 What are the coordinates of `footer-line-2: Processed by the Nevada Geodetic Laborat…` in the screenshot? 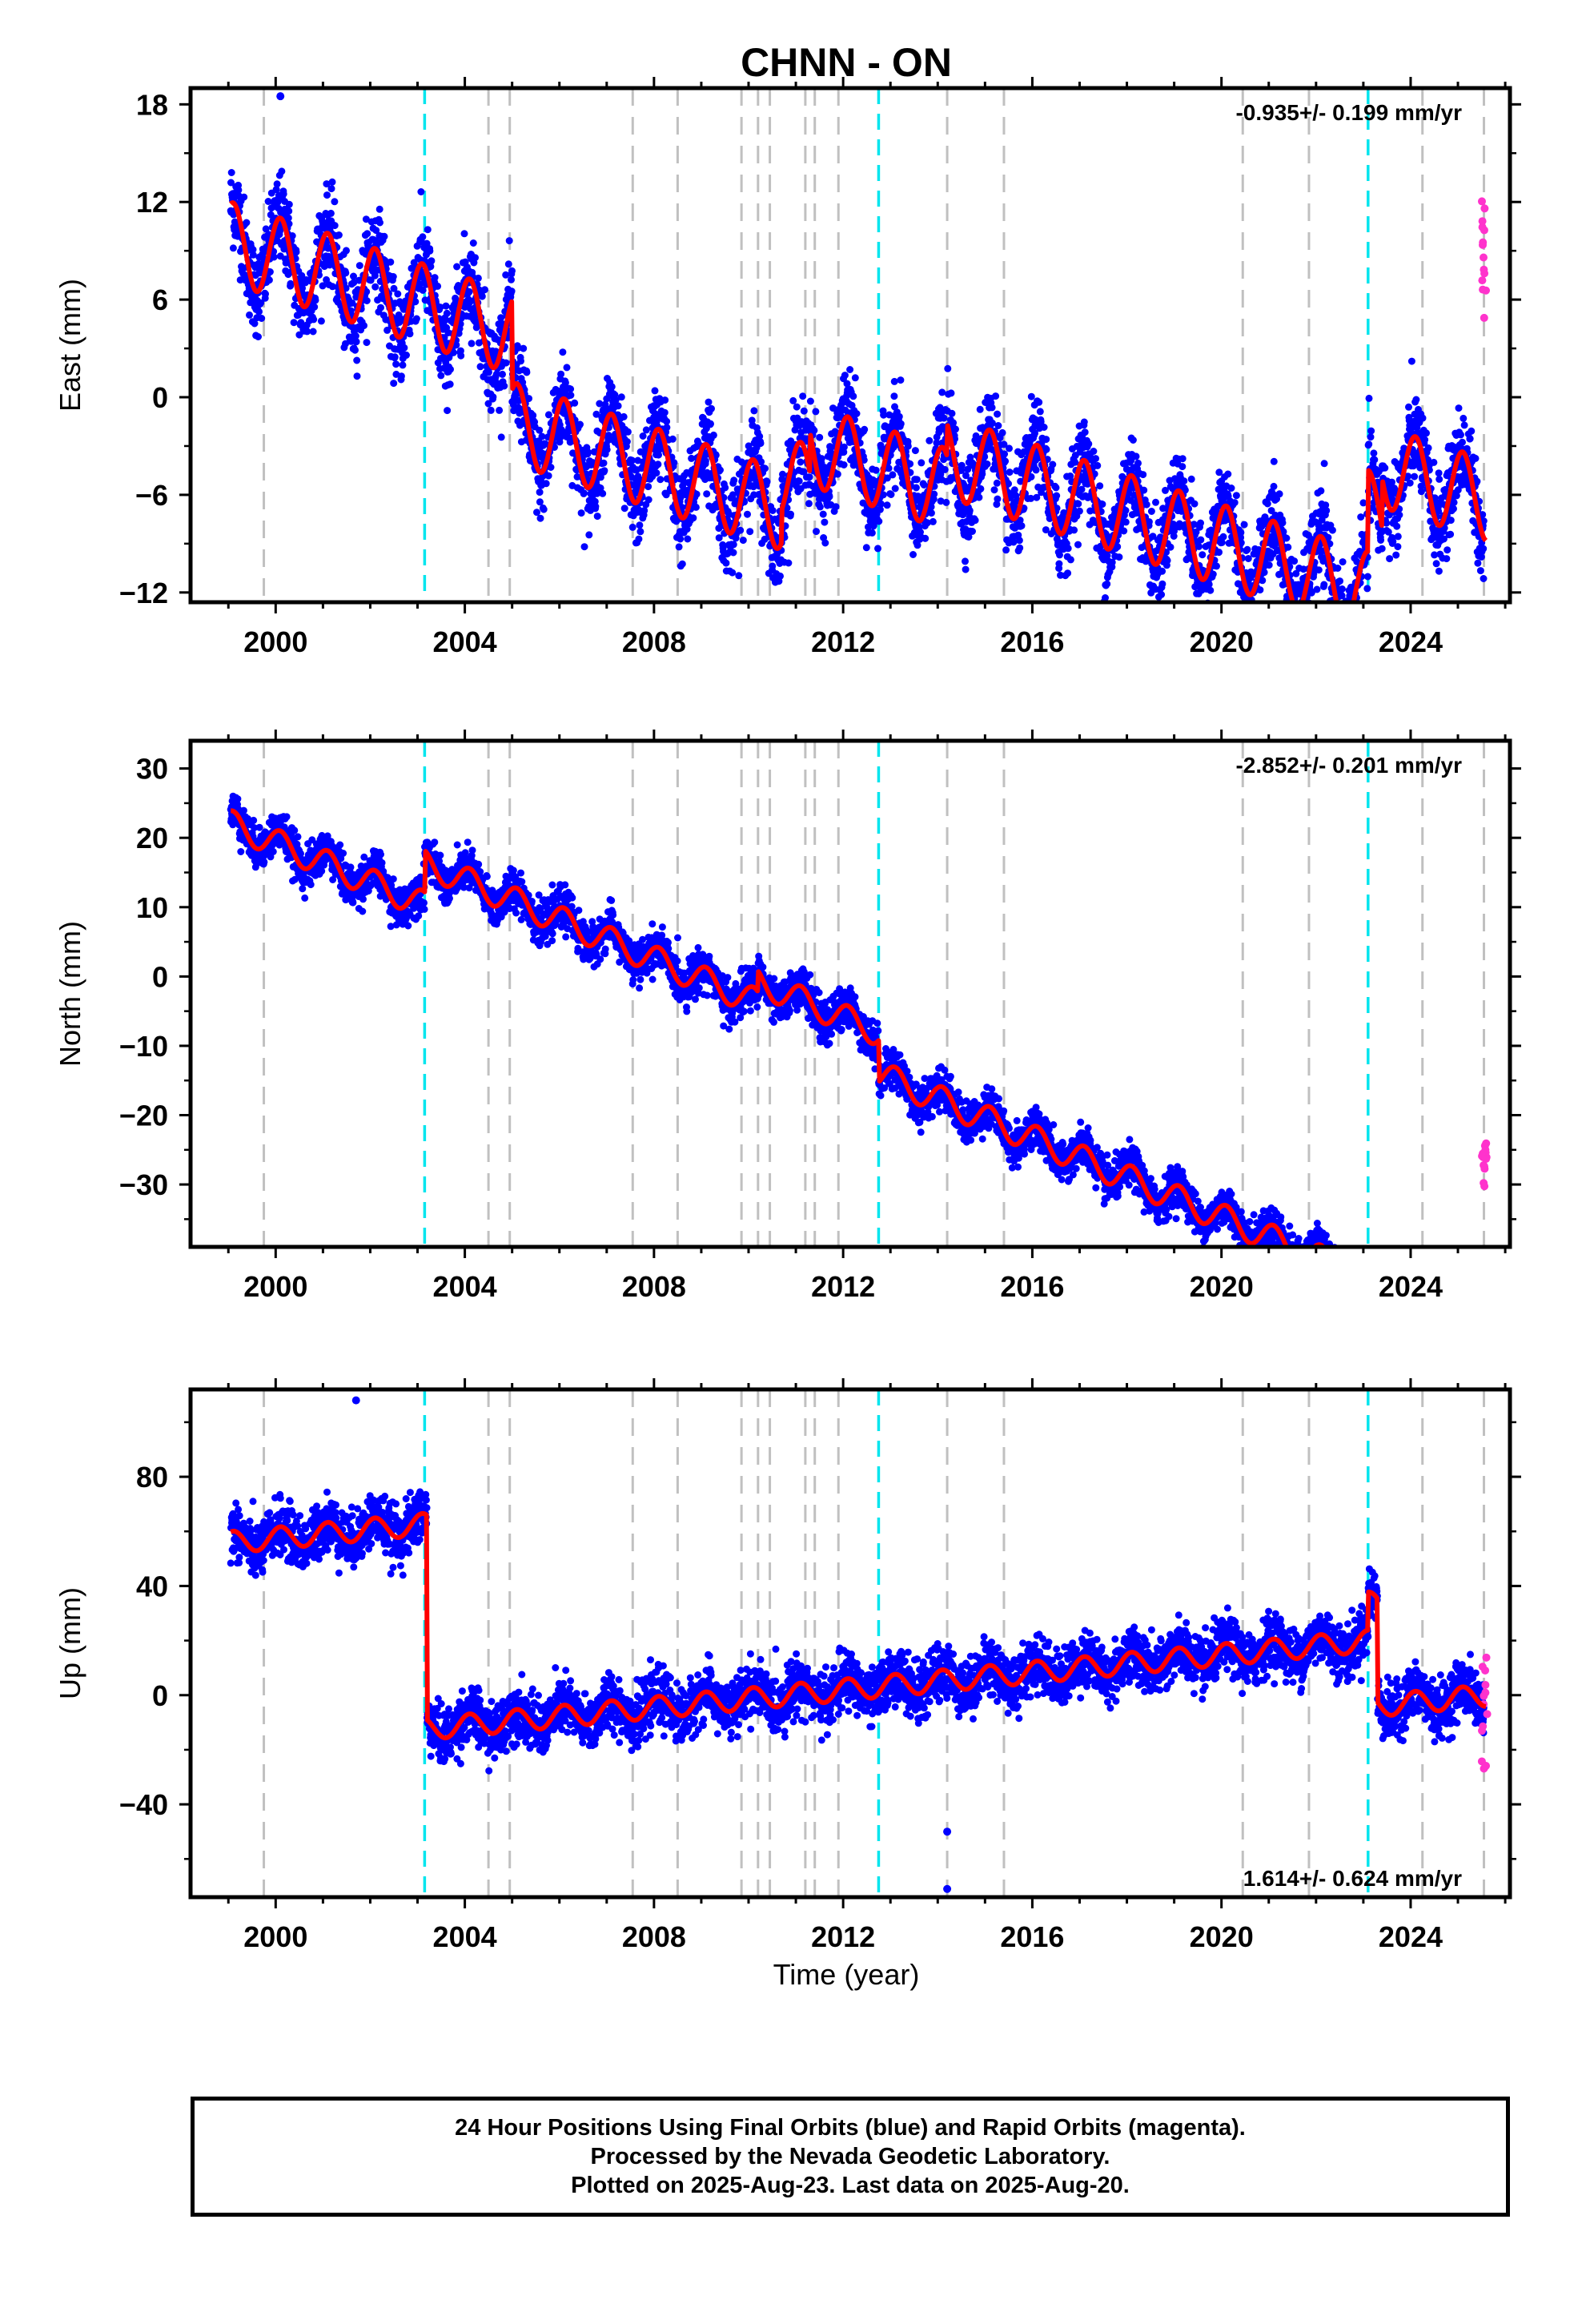 It's located at (850, 2156).